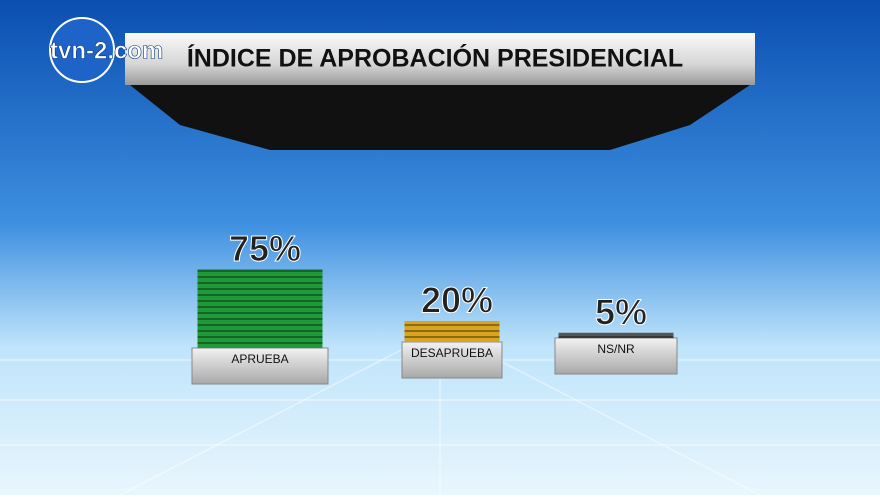  Describe the element at coordinates (435, 58) in the screenshot. I see `chart-title: ÍNDICE DE APROBACIÓN PRESIDENCIAL` at that location.